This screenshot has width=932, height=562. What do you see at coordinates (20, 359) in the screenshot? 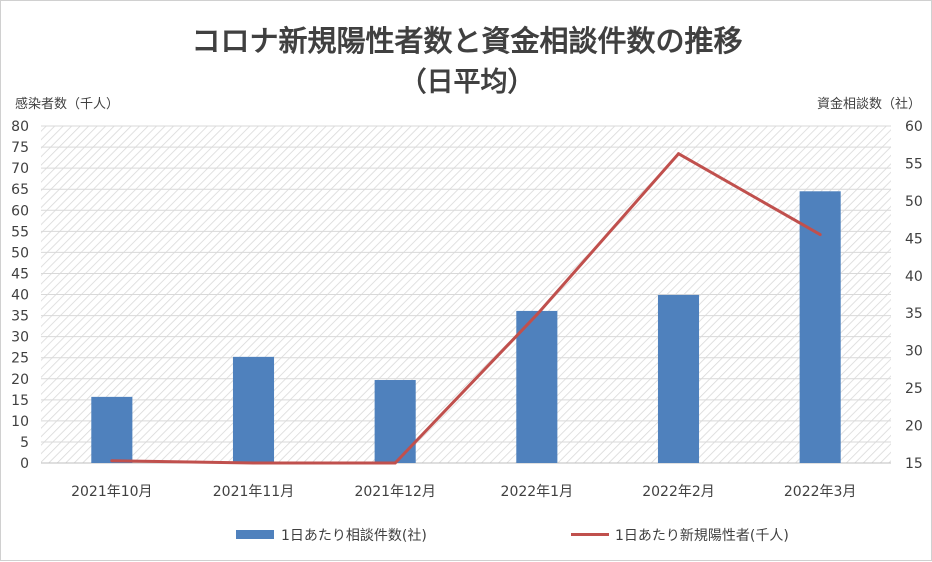
I see `left-tick-label: 25` at bounding box center [20, 359].